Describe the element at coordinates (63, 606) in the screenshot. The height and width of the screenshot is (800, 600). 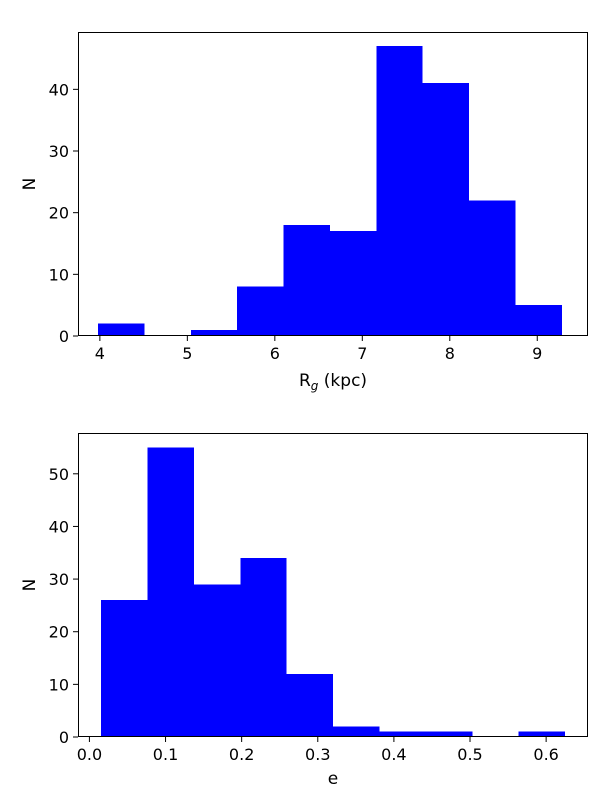
I see `e-y-ticks: 0 10 20 30 40 50` at that location.